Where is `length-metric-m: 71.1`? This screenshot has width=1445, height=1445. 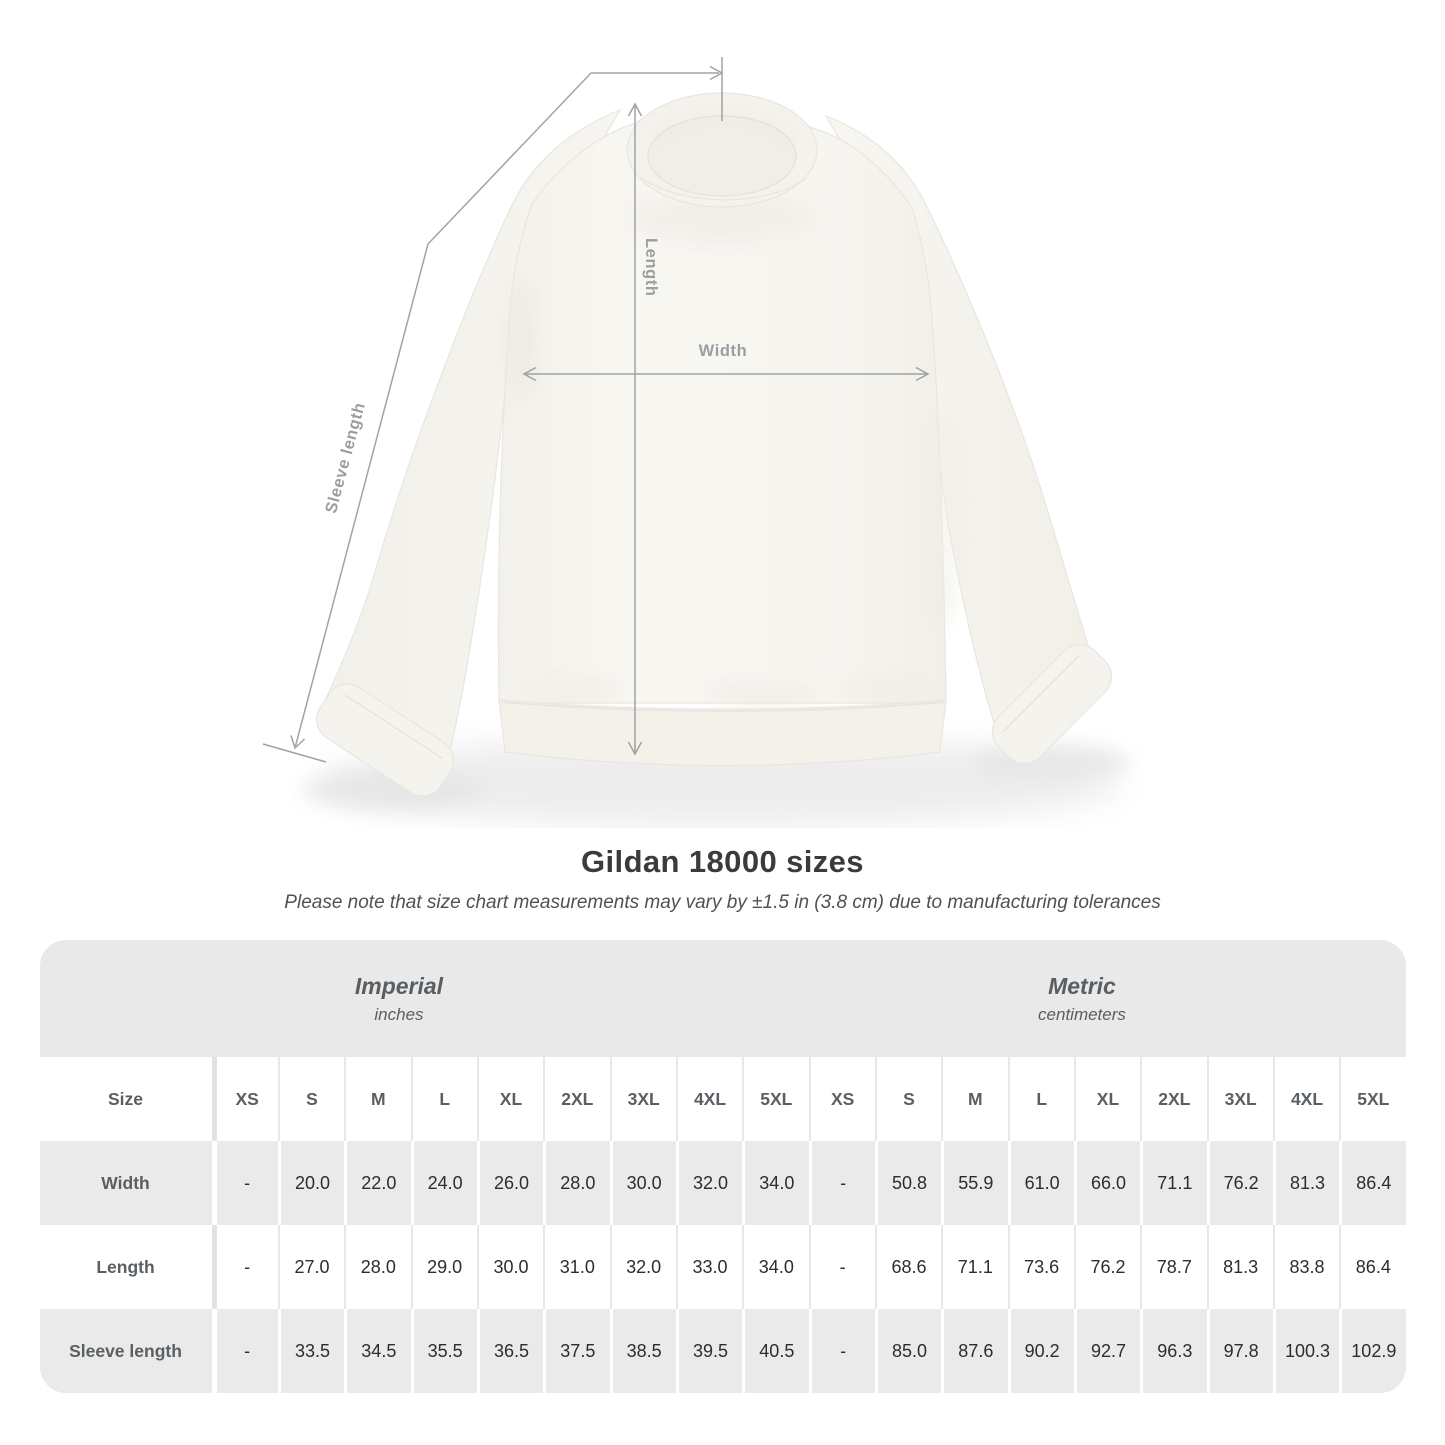 length-metric-m: 71.1 is located at coordinates (974, 1267).